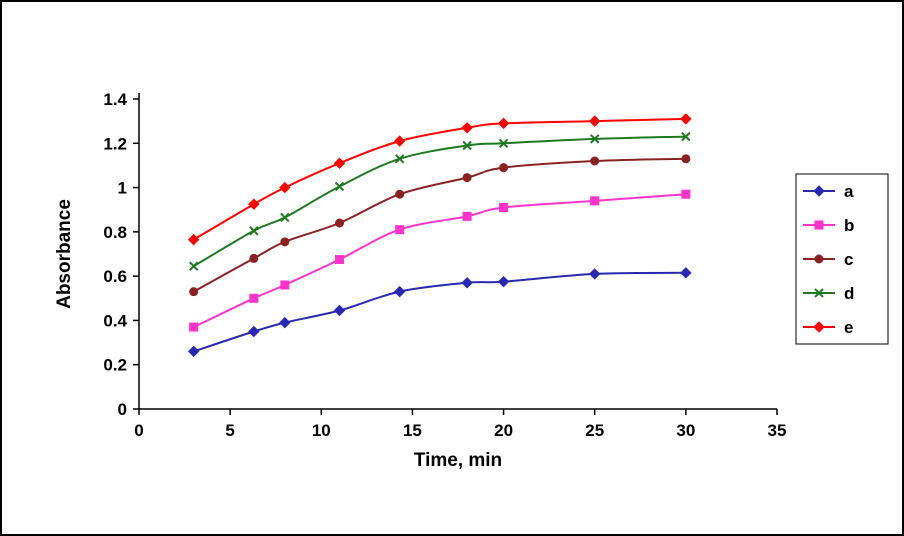  I want to click on y-tick-label: 0.8, so click(115, 232).